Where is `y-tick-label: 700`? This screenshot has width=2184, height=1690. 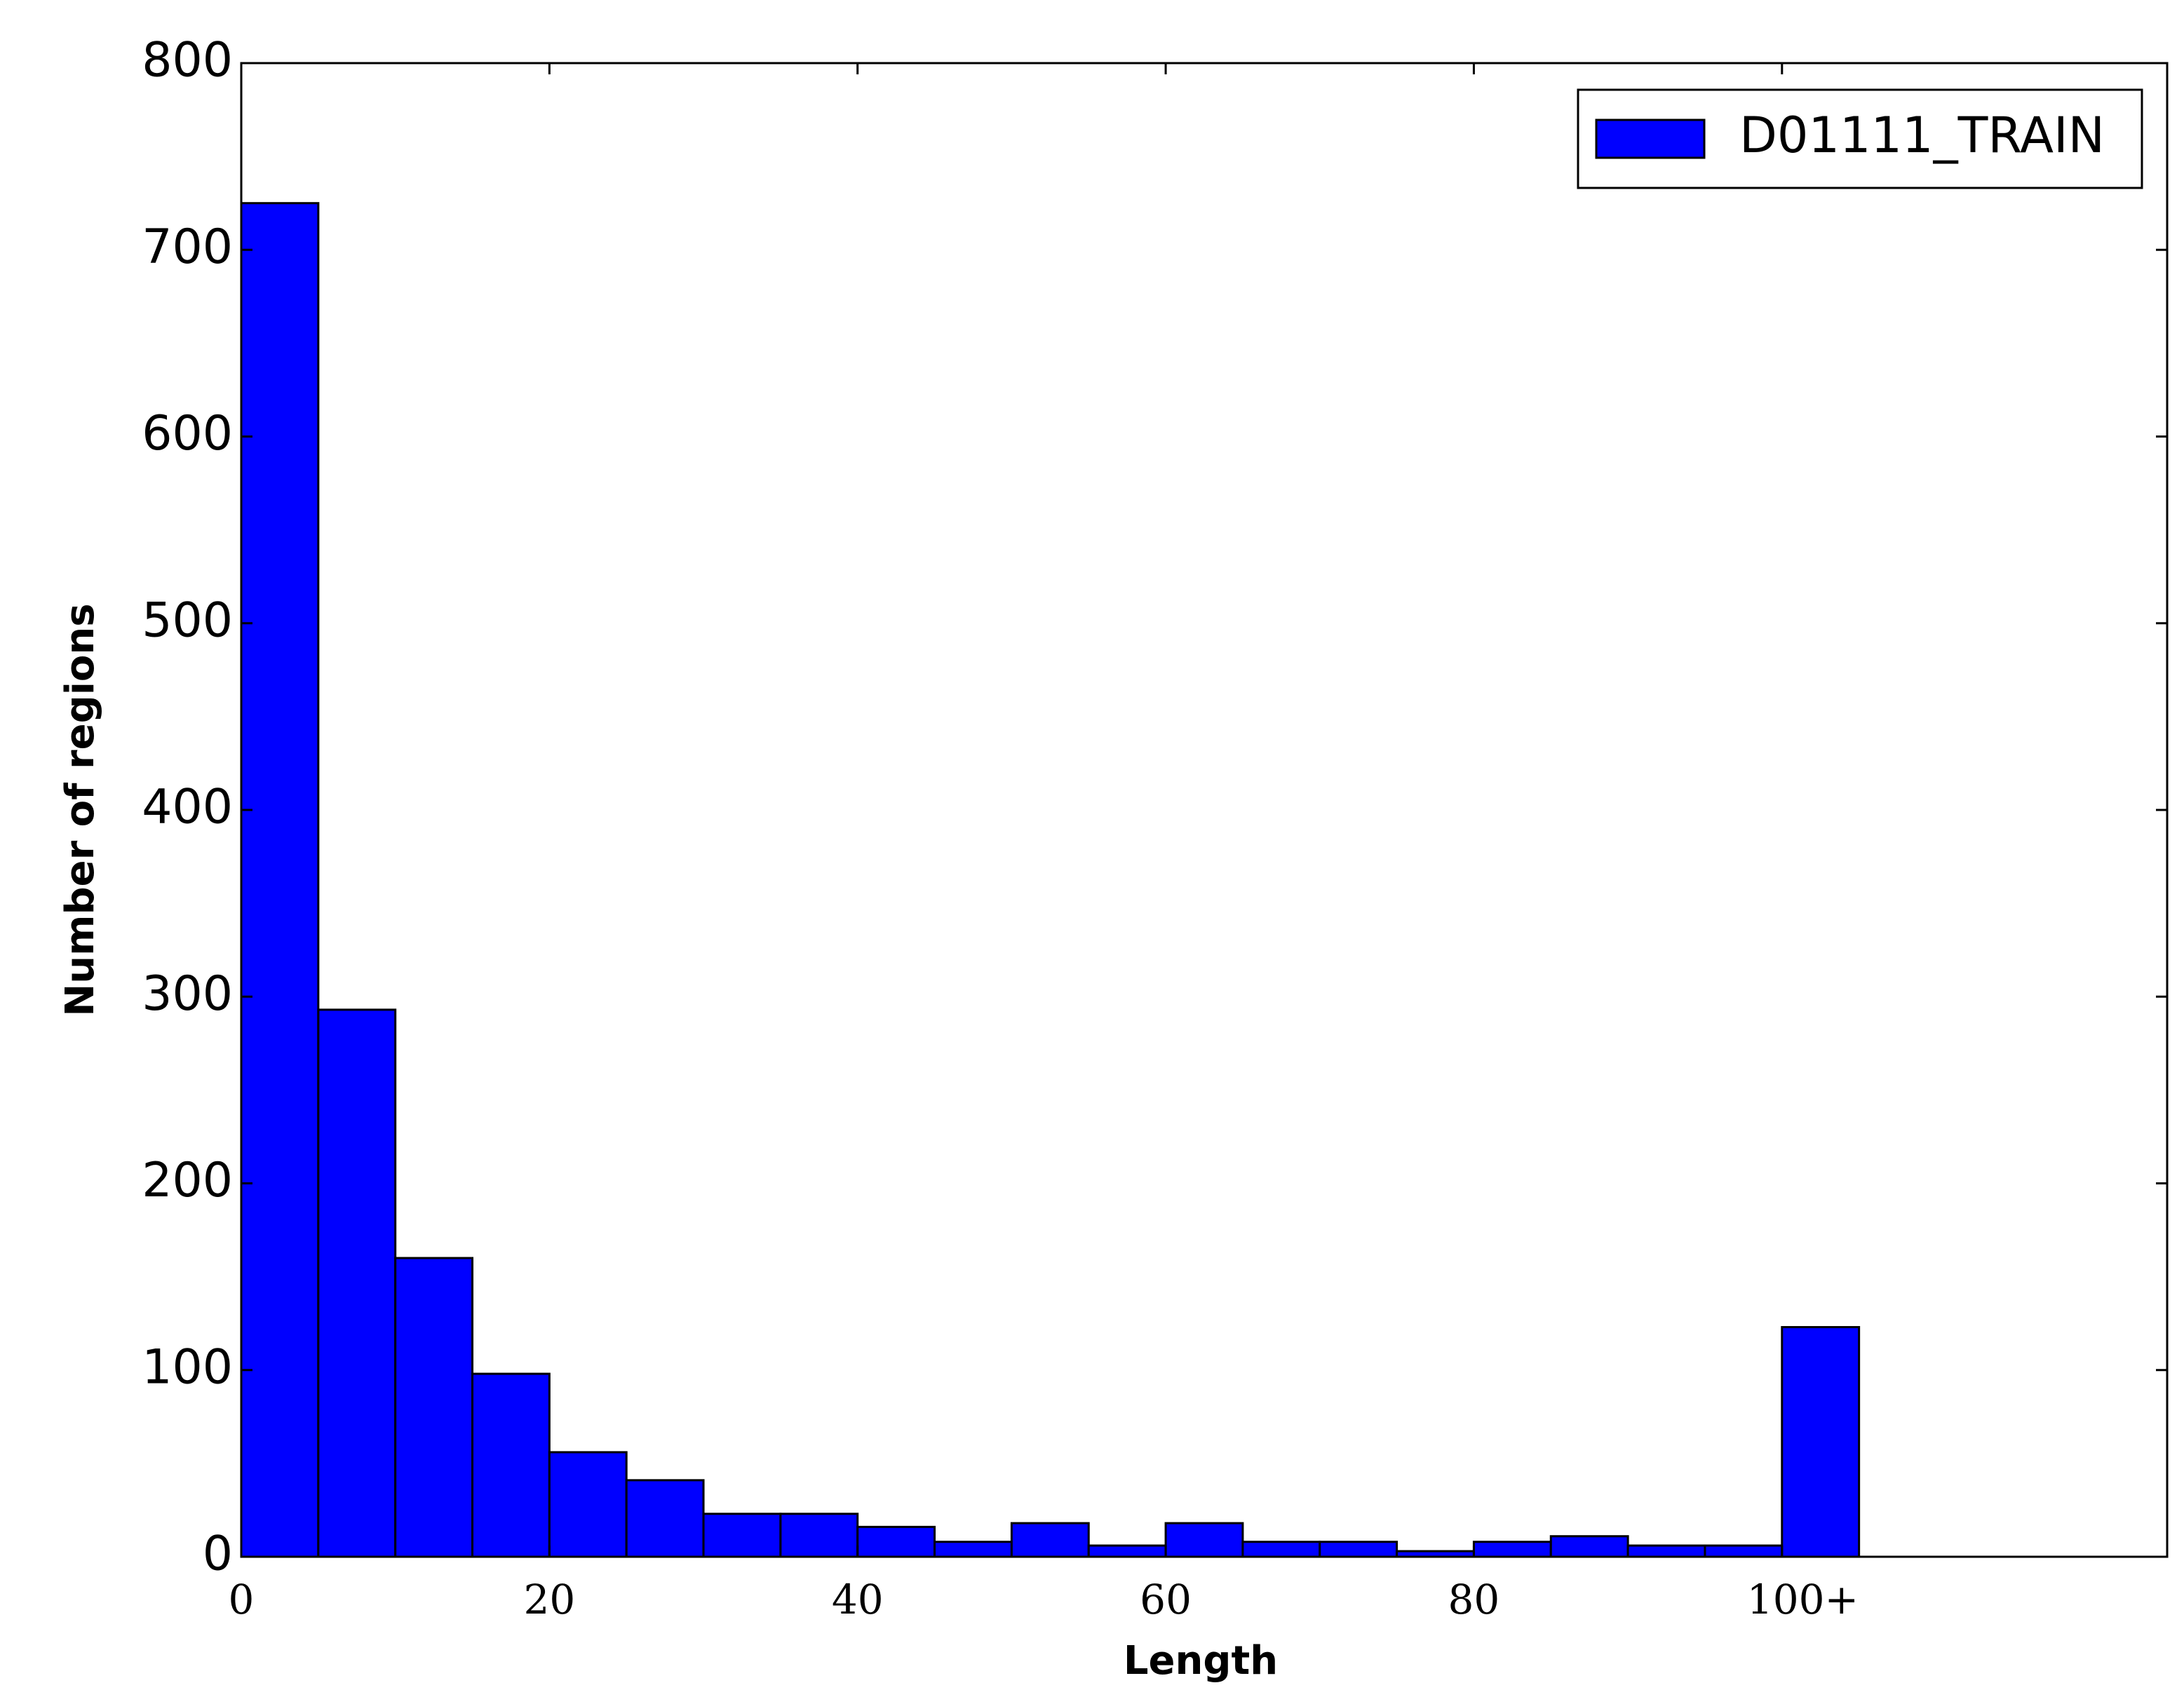
y-tick-label: 700 is located at coordinates (187, 247).